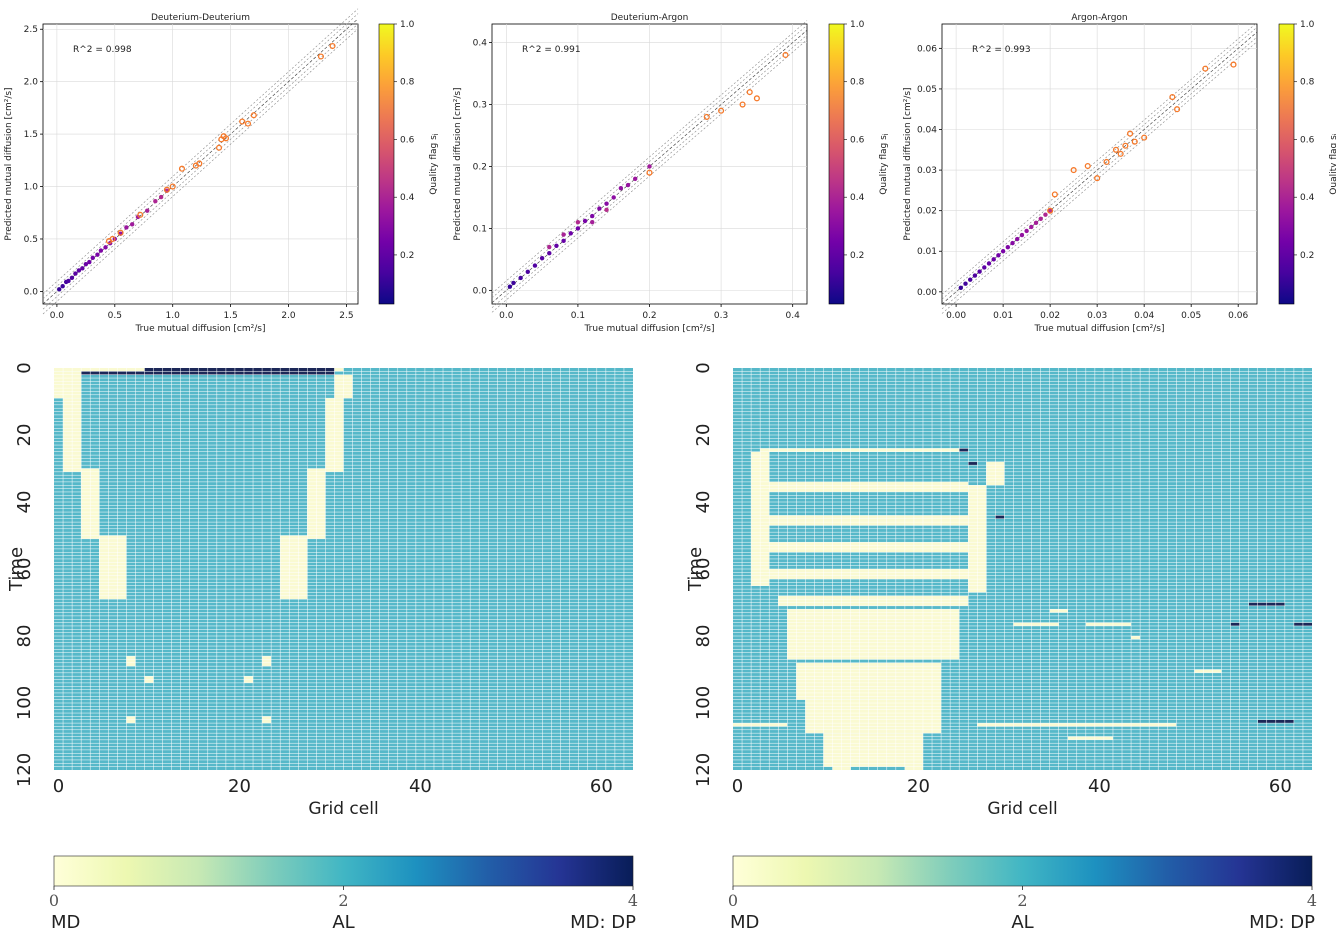 This screenshot has height=936, width=1336. Describe the element at coordinates (927, 293) in the screenshot. I see `y-tick-label: 0.00` at that location.